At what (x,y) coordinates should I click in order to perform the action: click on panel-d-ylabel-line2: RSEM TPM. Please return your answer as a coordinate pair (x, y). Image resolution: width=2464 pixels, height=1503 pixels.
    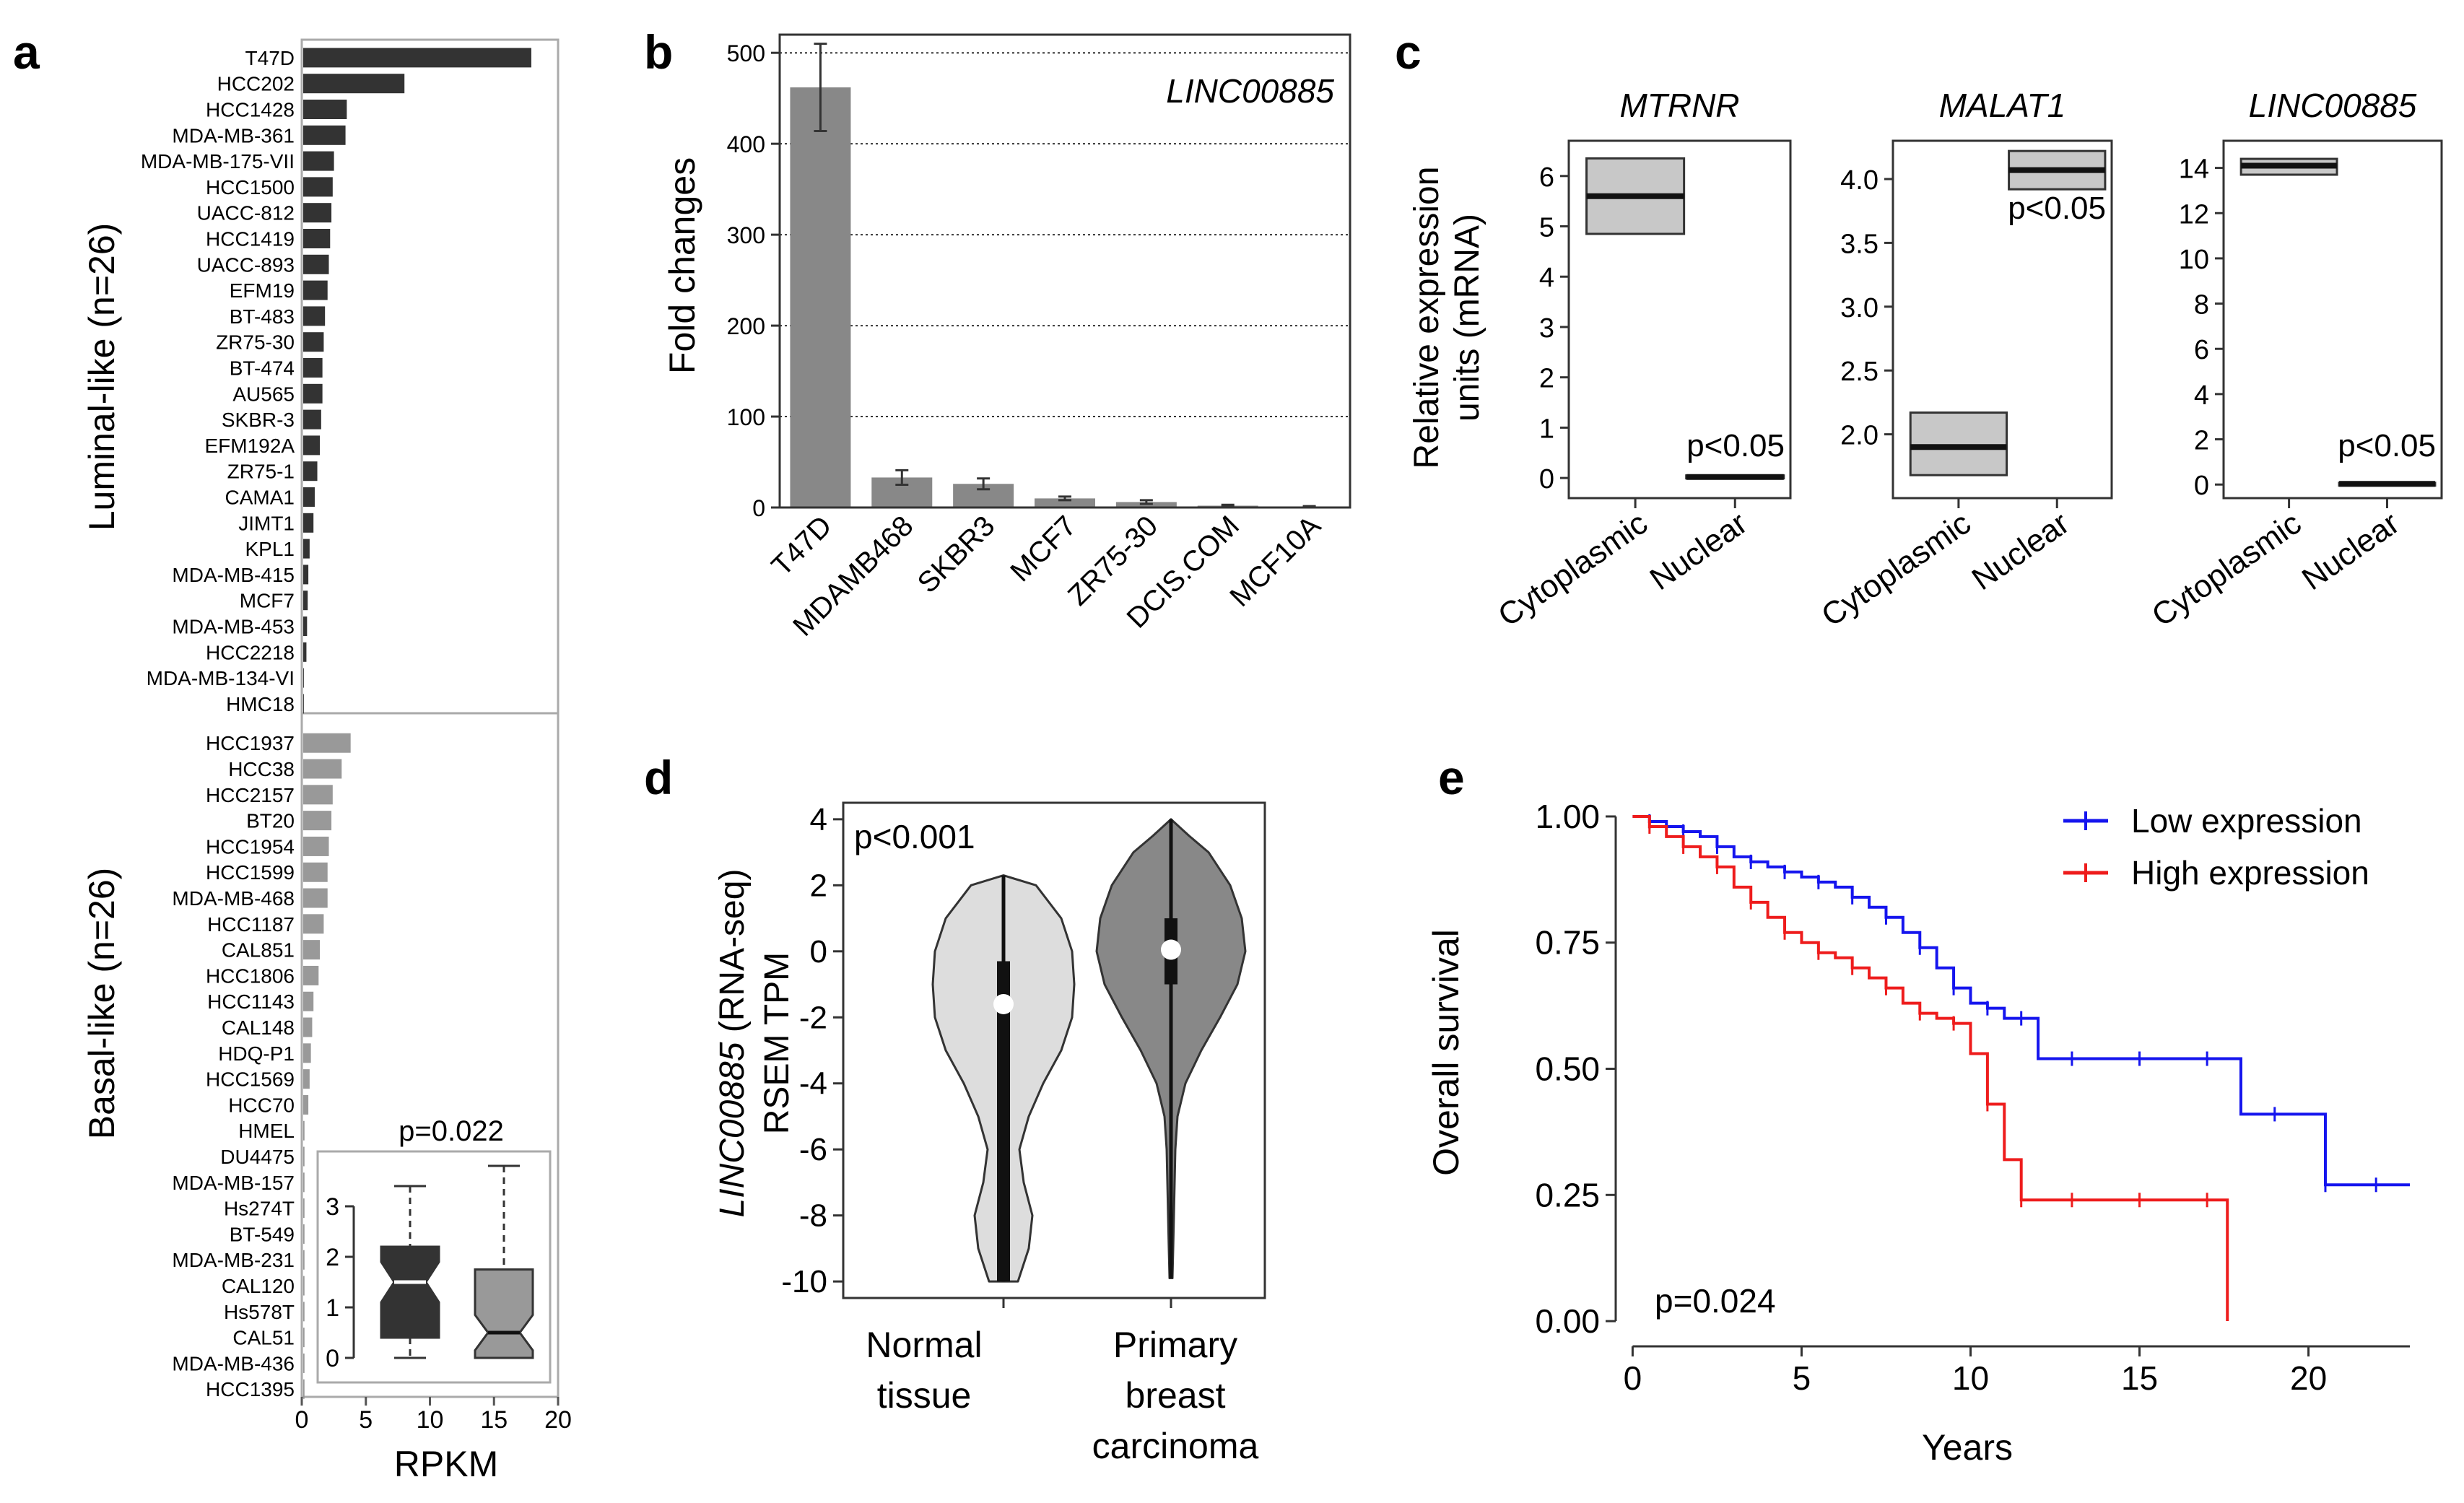
    Looking at the image, I should click on (777, 1043).